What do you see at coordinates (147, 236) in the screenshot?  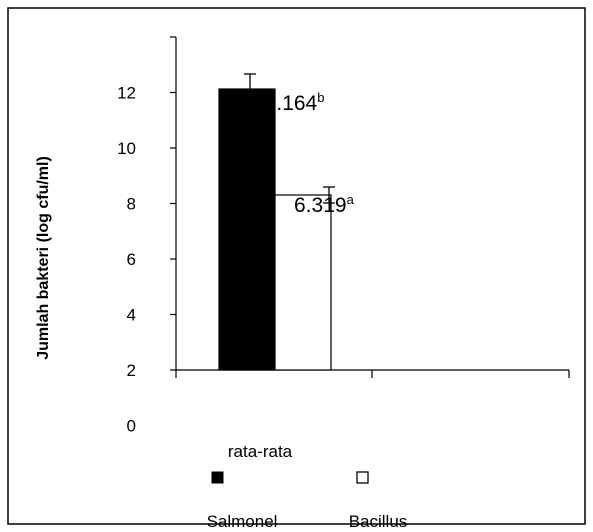 I see `y-axis: 0 2 4 6 8 10 12` at bounding box center [147, 236].